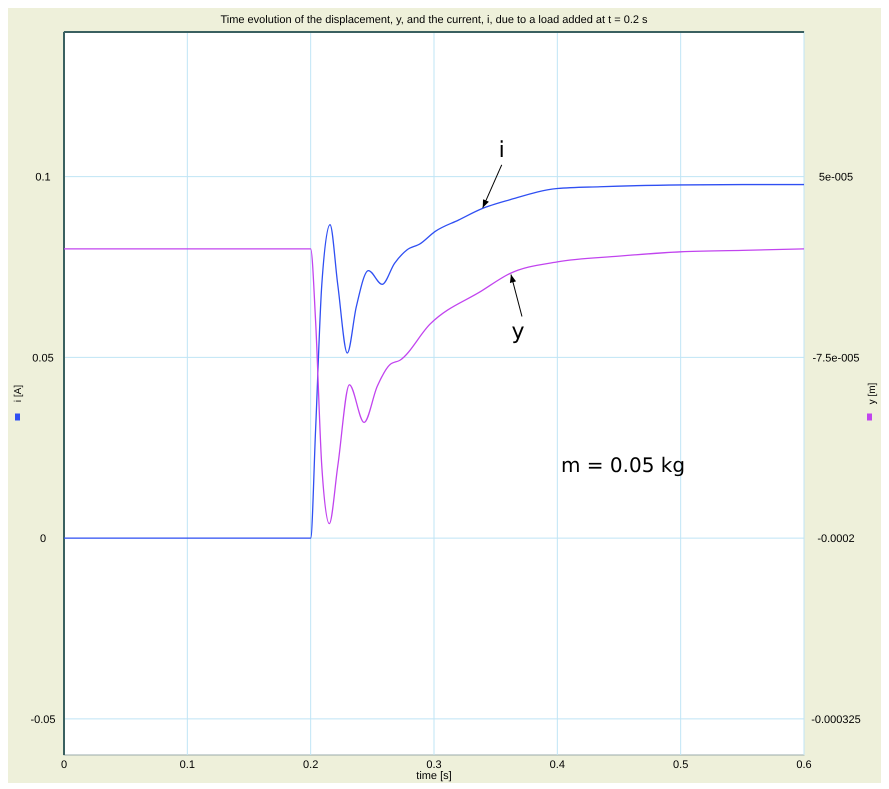 This screenshot has width=889, height=789. Describe the element at coordinates (434, 765) in the screenshot. I see `x-tick-label: 0.3` at that location.